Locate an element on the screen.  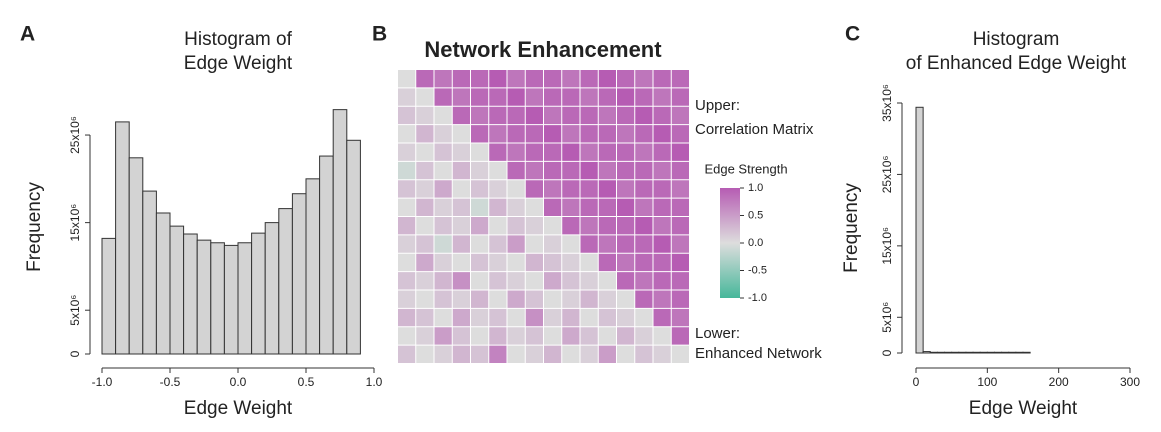
colorbar-tick-label: 0.0 is located at coordinates (755, 243).